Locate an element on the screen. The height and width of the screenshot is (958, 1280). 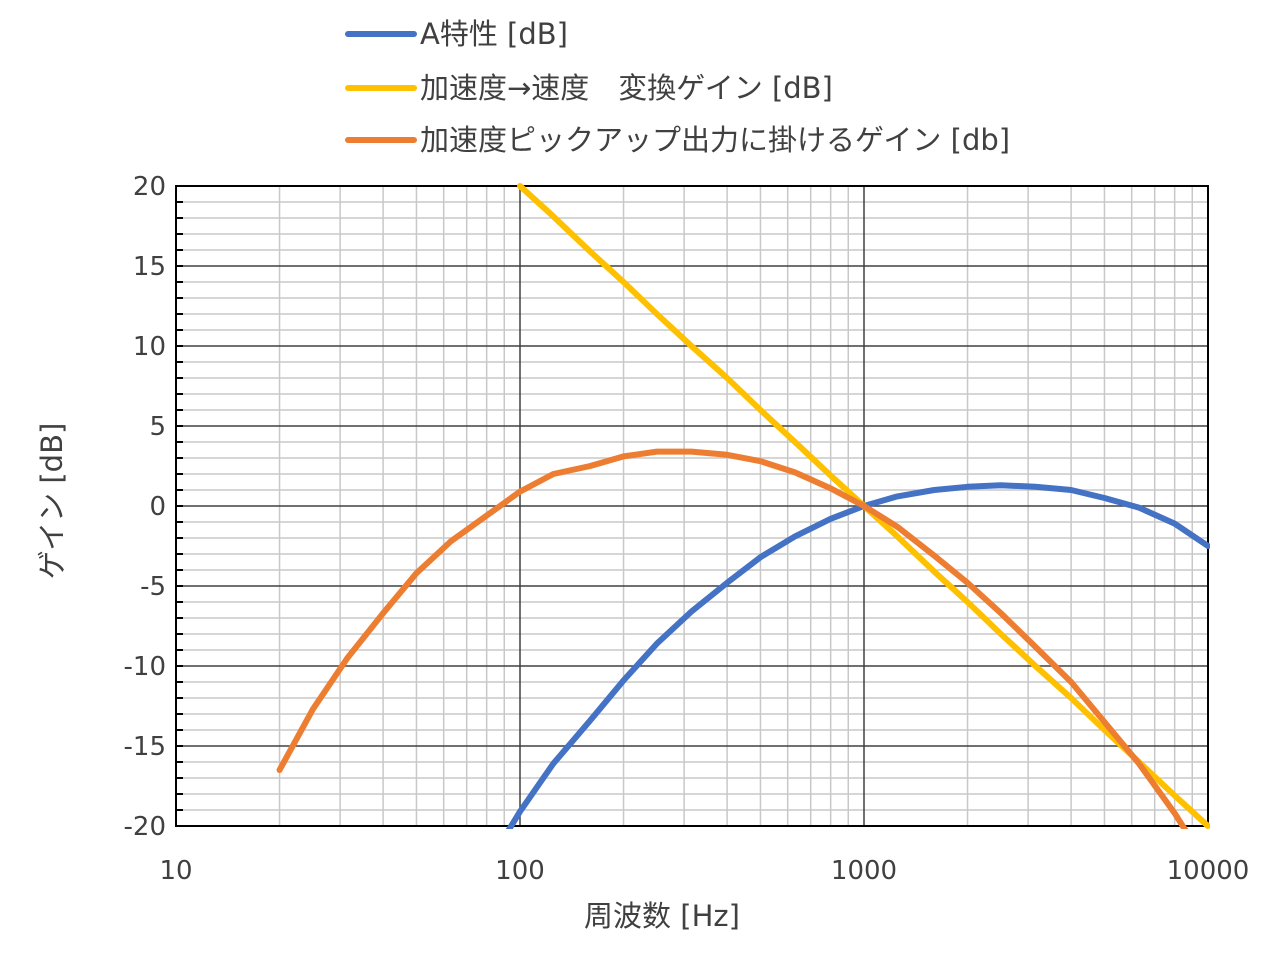
y-tick-label: -5 is located at coordinates (153, 587).